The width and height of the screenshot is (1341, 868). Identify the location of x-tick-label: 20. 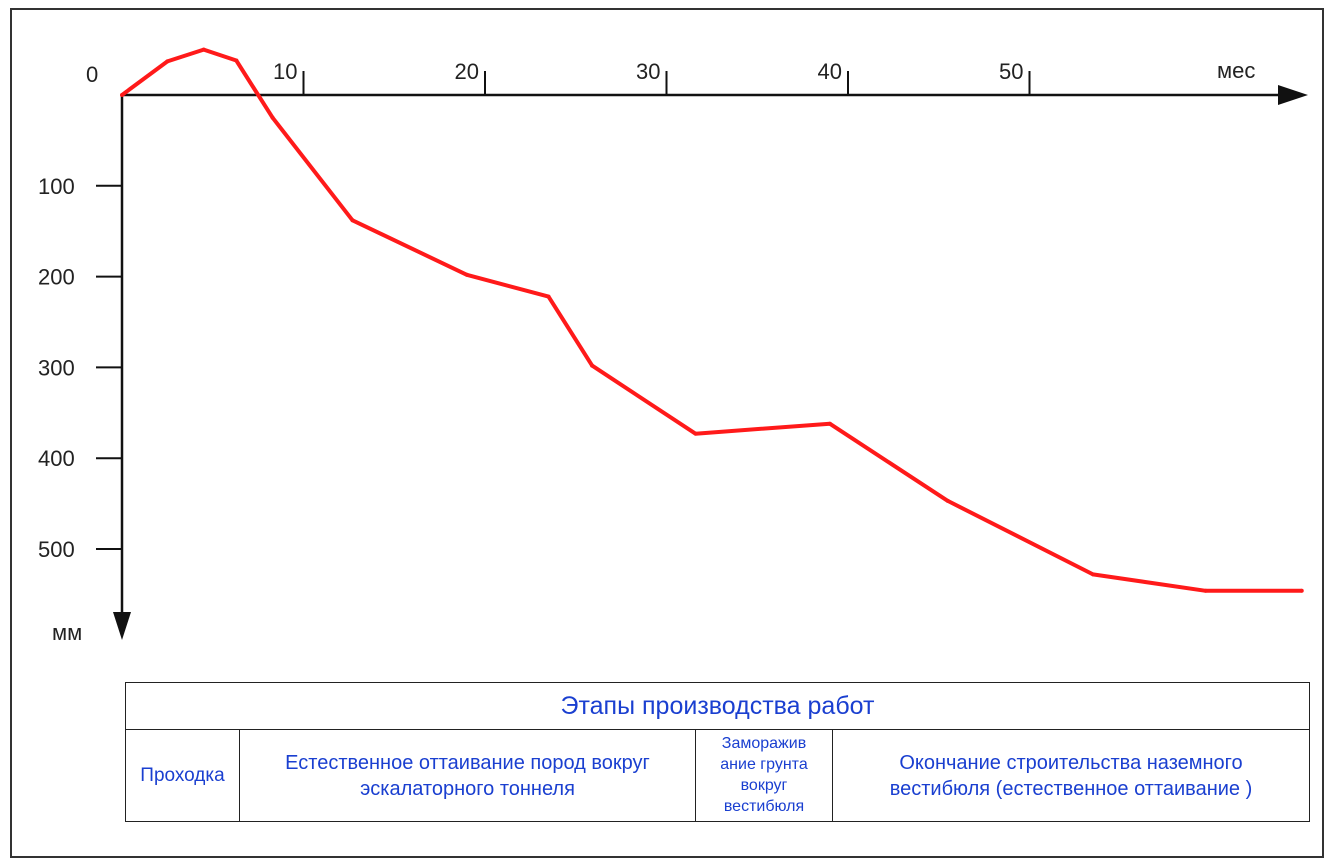
(467, 71).